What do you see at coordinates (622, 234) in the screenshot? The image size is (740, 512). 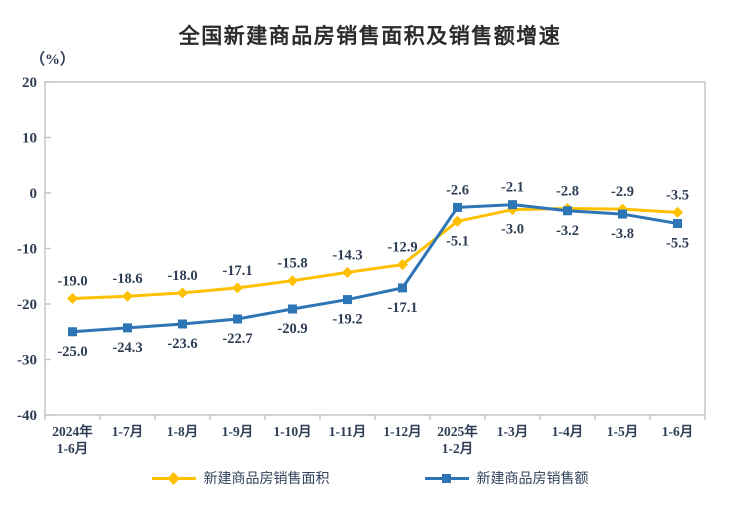 I see `svg-text: -3.8` at bounding box center [622, 234].